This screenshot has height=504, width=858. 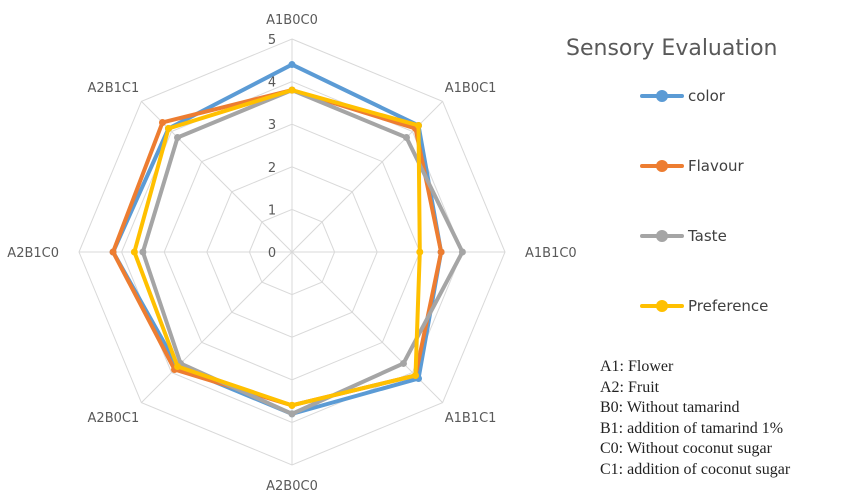 What do you see at coordinates (670, 407) in the screenshot?
I see `note-line: B0: Without tamarind` at bounding box center [670, 407].